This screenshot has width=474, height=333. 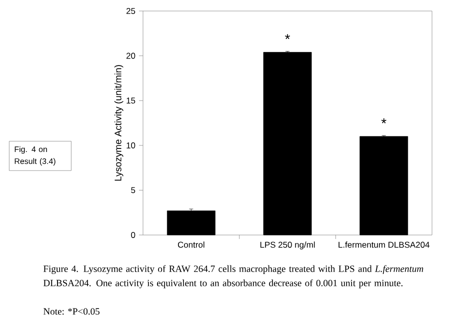 What do you see at coordinates (131, 11) in the screenshot?
I see `y-tick-label: 25` at bounding box center [131, 11].